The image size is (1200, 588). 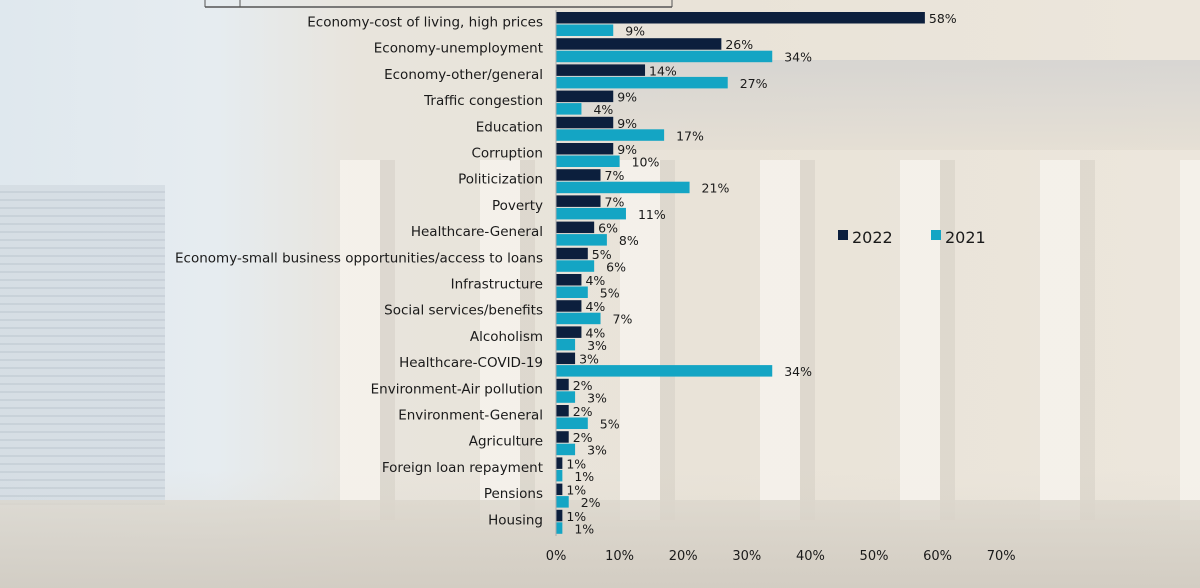 What do you see at coordinates (600, 544) in the screenshot?
I see `background-steps` at bounding box center [600, 544].